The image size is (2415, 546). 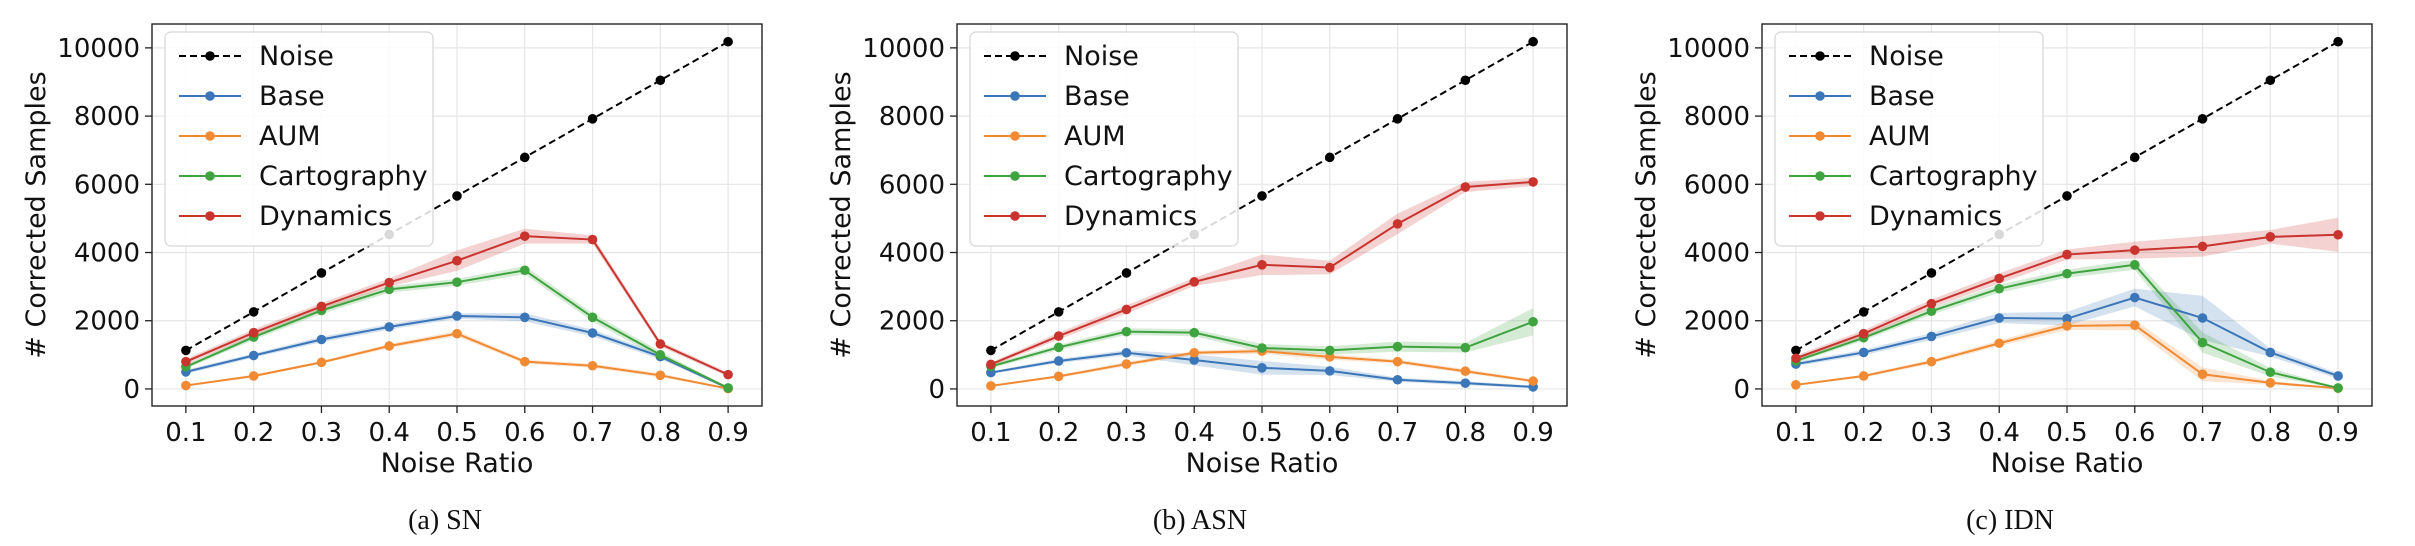 What do you see at coordinates (210, 176) in the screenshot?
I see `legend-marker-cartography` at bounding box center [210, 176].